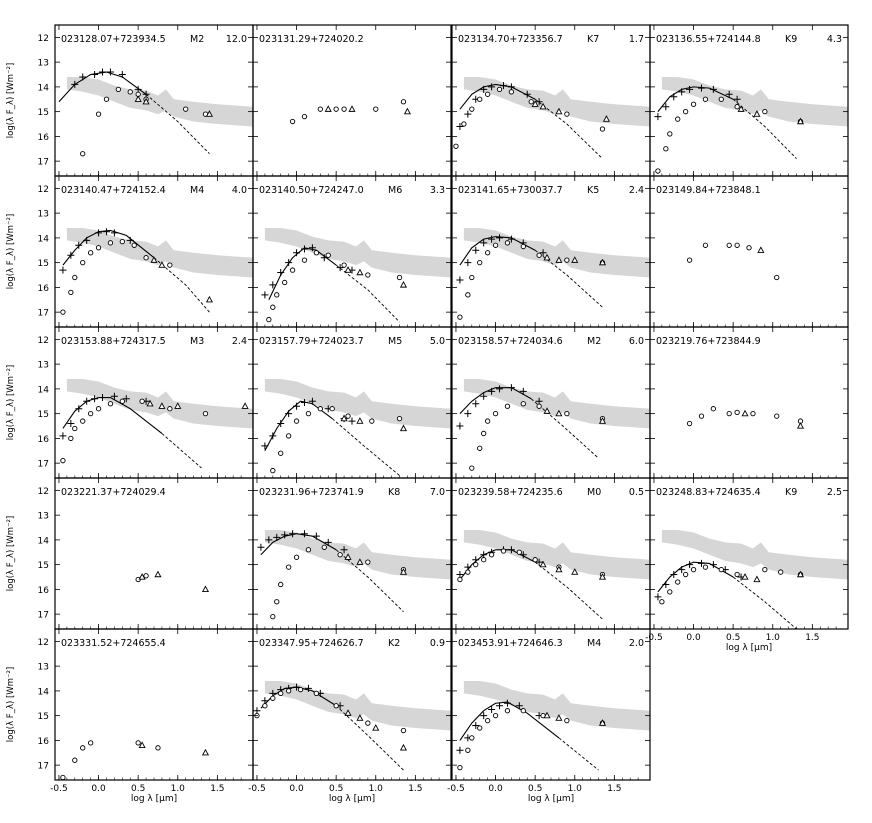 The width and height of the screenshot is (872, 823). Describe the element at coordinates (44, 692) in the screenshot. I see `y-tick-label: 14` at that location.